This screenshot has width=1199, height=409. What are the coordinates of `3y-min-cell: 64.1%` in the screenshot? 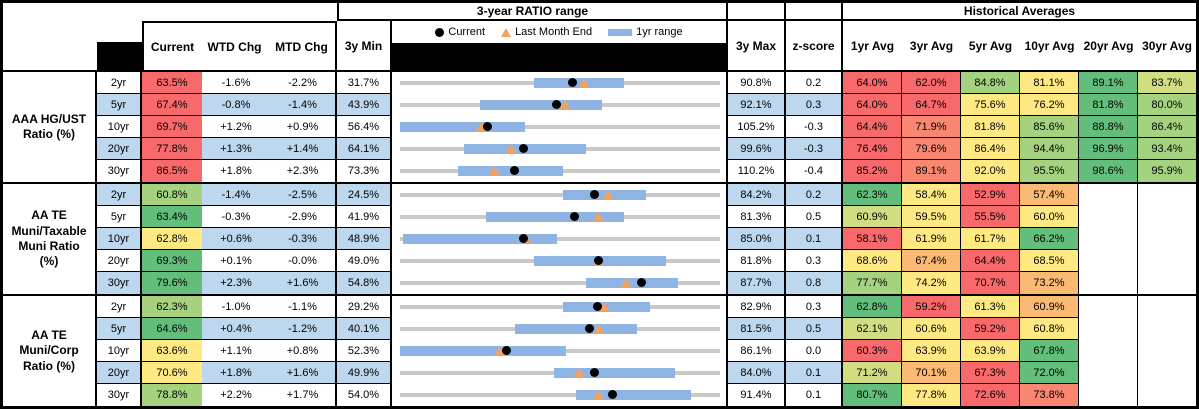 It's located at (364, 149).